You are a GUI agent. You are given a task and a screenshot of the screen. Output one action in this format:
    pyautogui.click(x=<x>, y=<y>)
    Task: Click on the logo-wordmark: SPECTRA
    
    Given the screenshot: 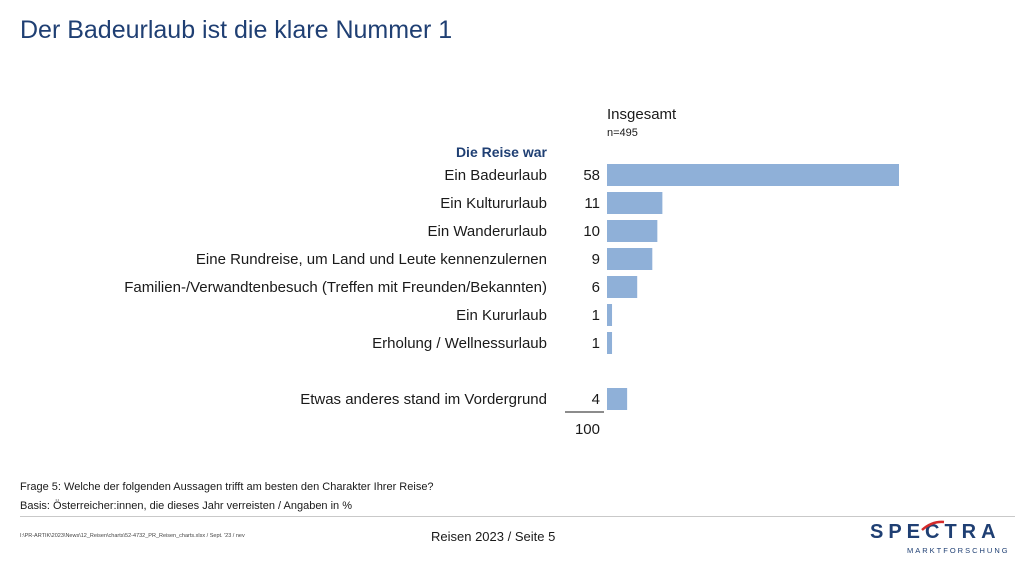 What is the action you would take?
    pyautogui.click(x=935, y=532)
    